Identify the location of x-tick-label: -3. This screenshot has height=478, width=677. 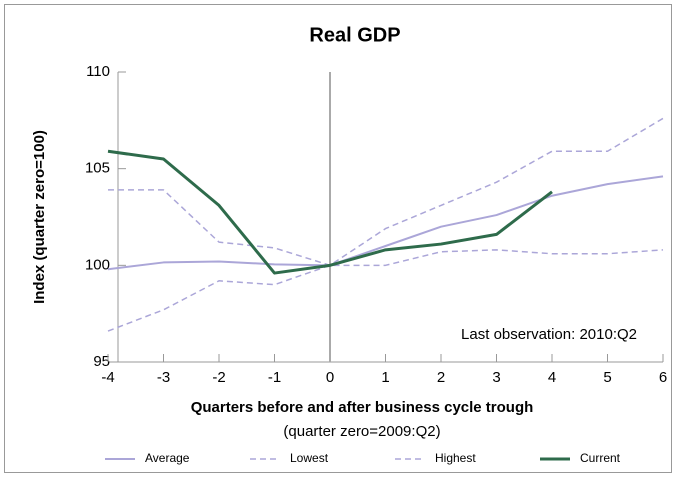
(163, 377).